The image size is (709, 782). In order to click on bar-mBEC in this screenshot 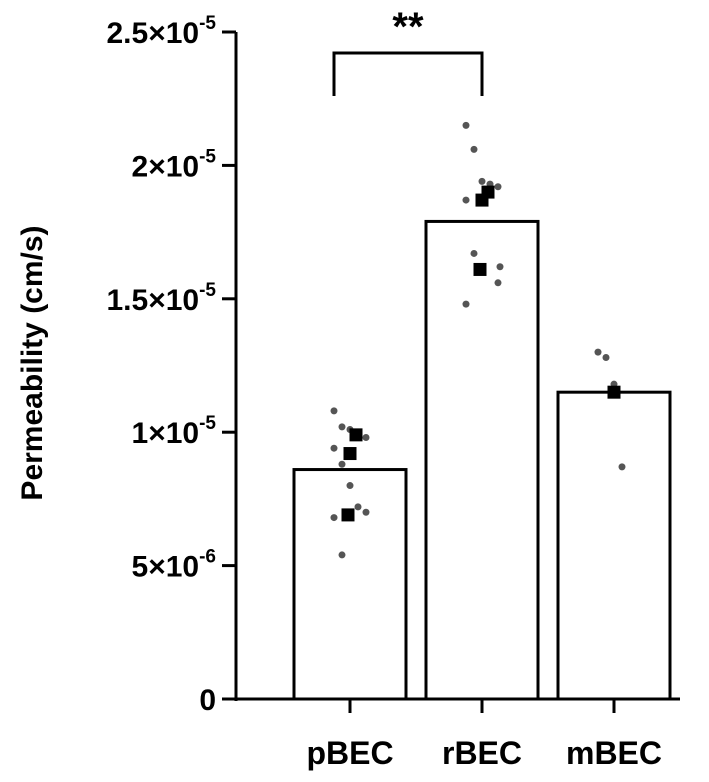, I will do `click(614, 545)`.